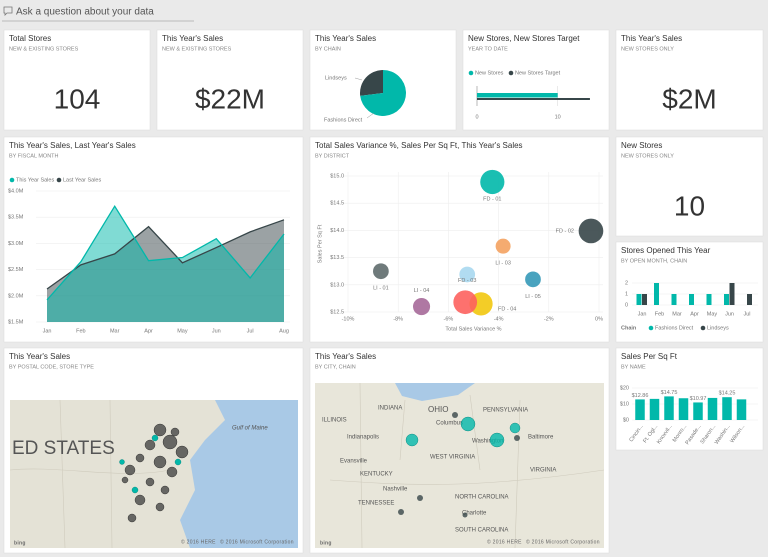  Describe the element at coordinates (647, 156) in the screenshot. I see `tile-subtitle: NEW STORES ONLY` at that location.